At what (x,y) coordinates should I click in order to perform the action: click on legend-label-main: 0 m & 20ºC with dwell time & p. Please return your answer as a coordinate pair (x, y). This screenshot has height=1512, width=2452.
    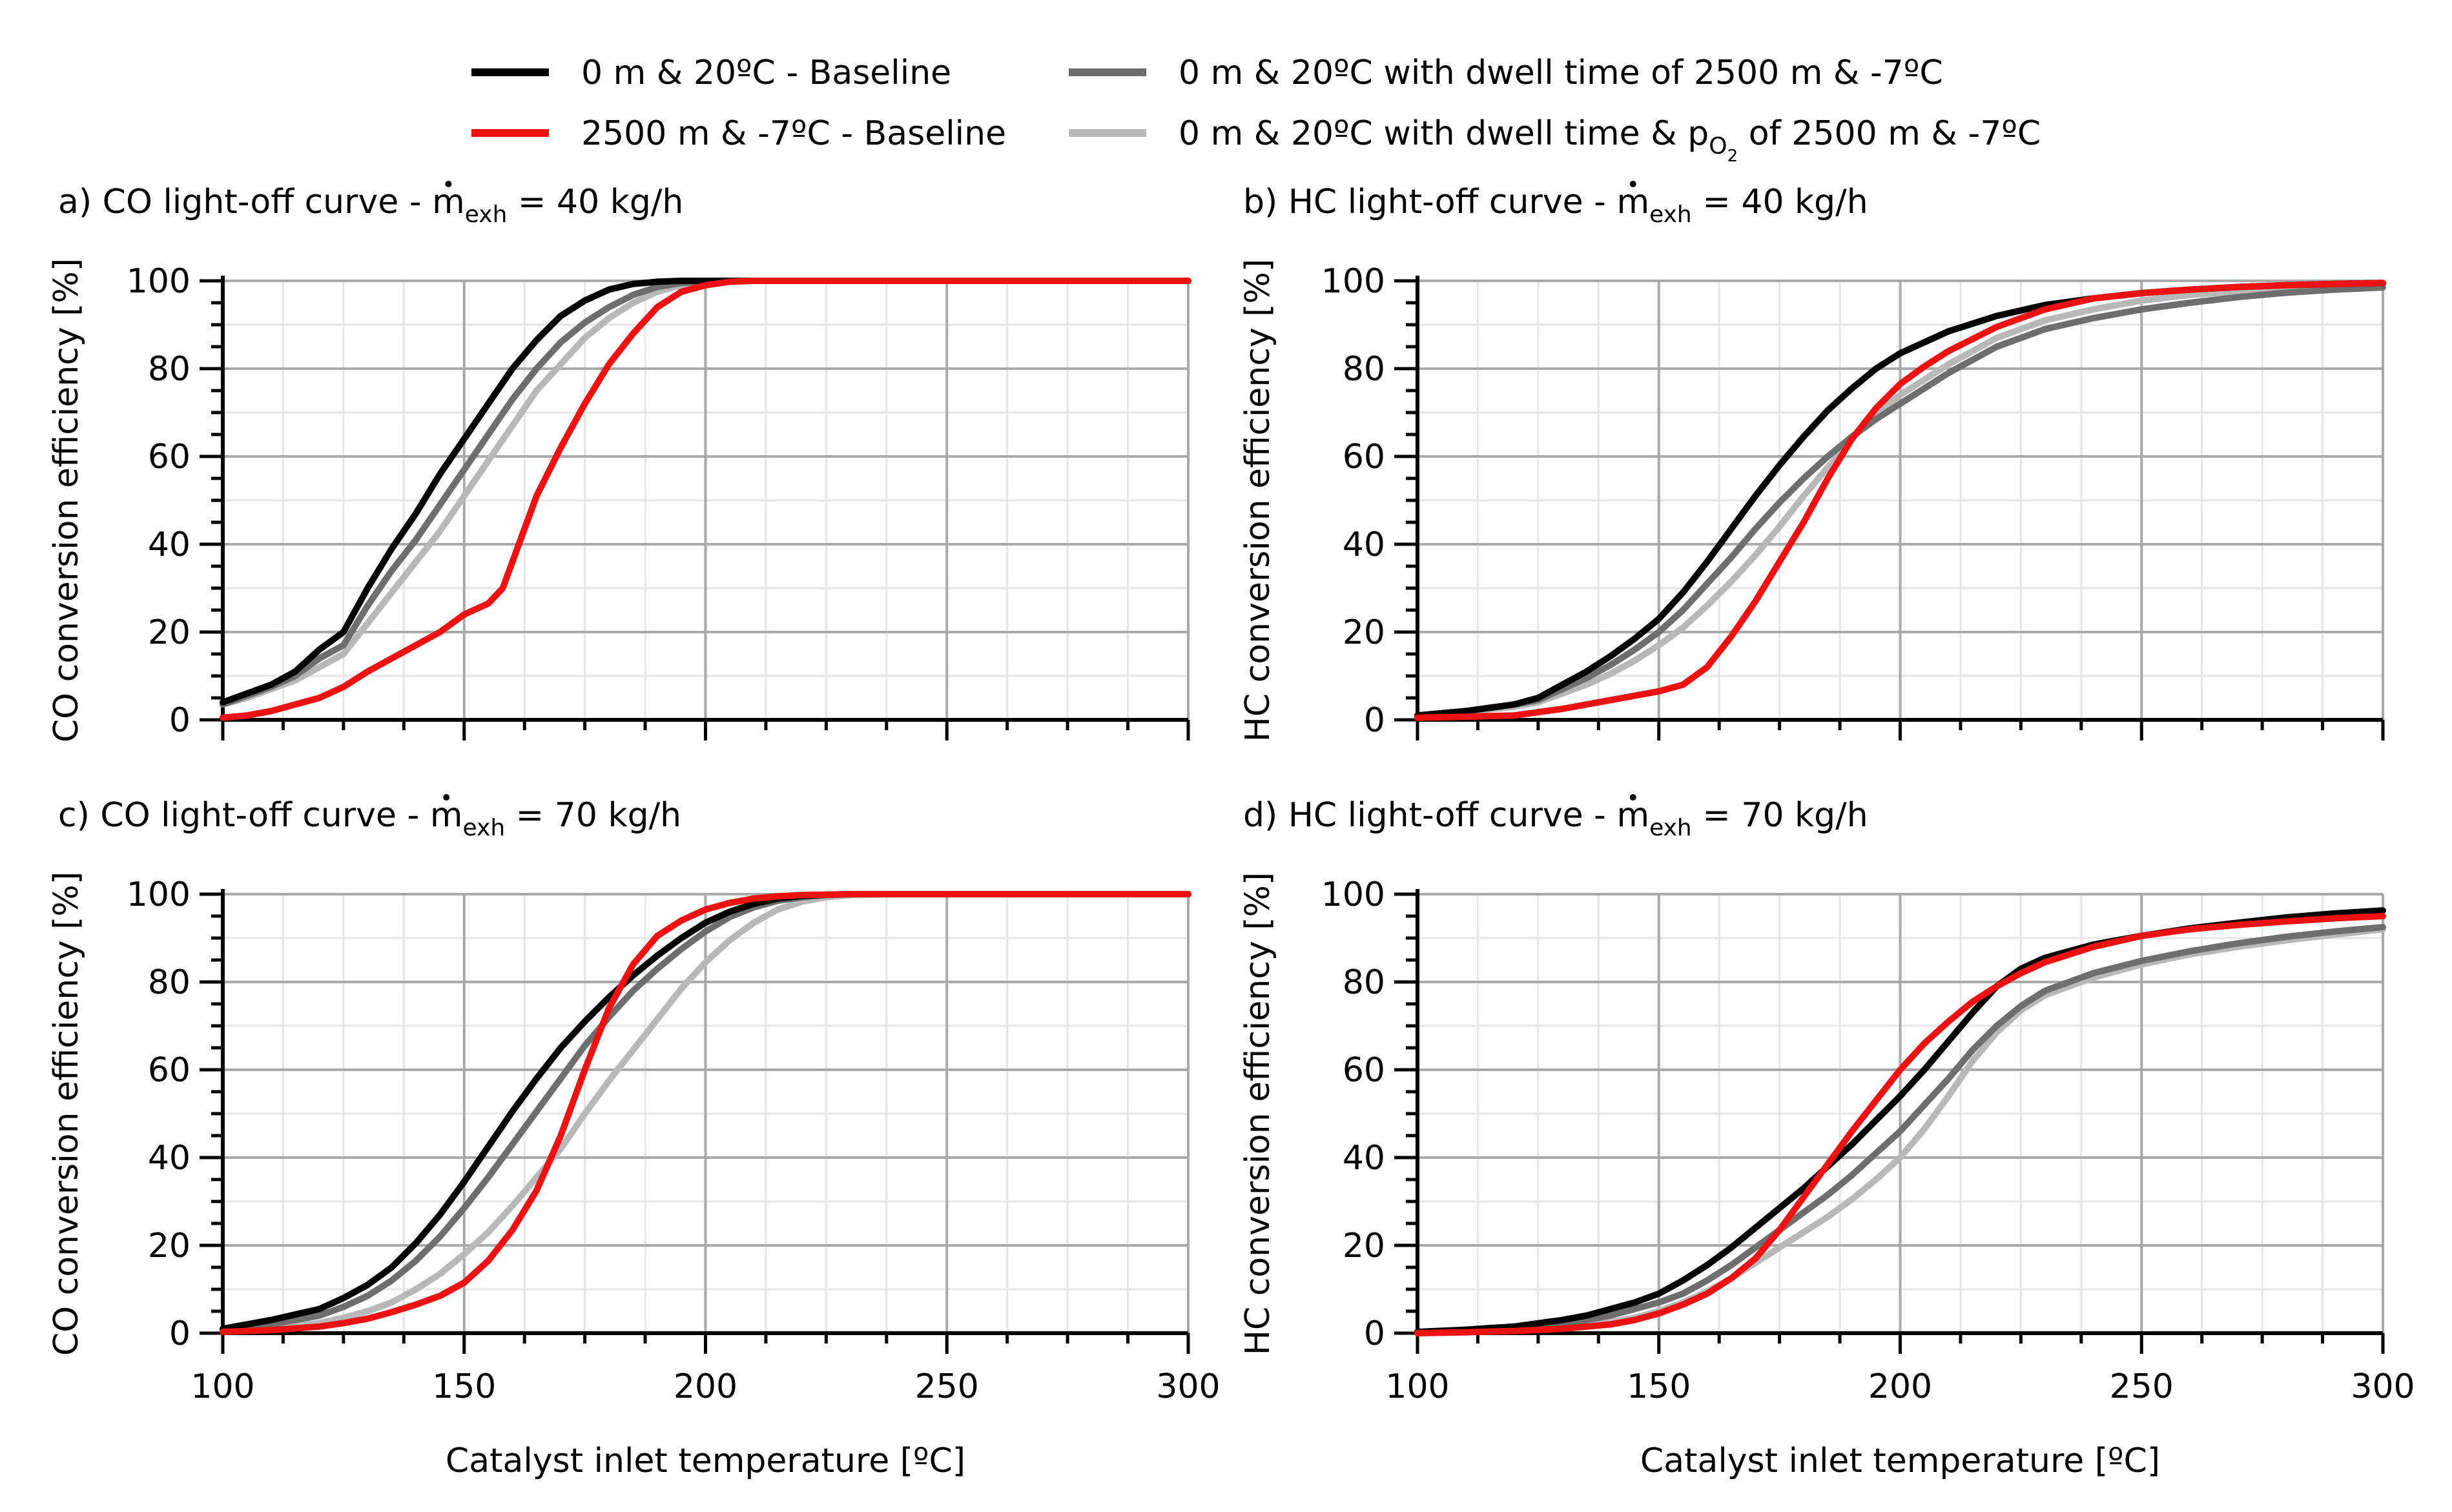
    Looking at the image, I should click on (1444, 133).